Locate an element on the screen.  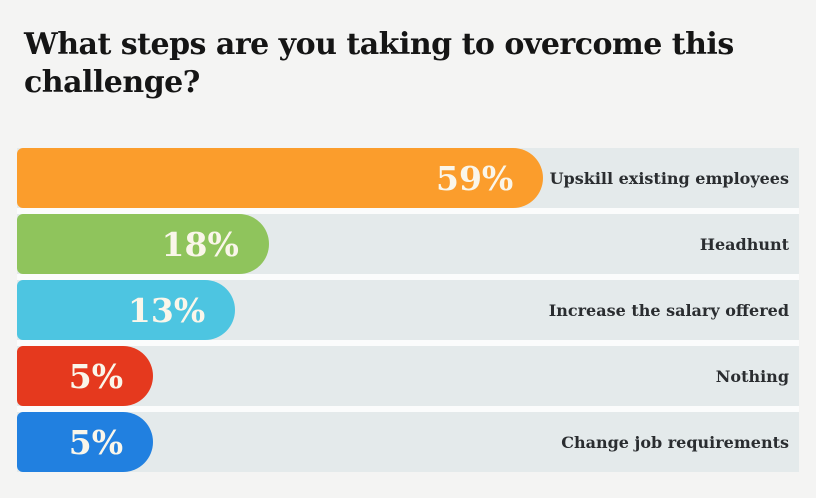
bar-nothing: 5% is located at coordinates (85, 376).